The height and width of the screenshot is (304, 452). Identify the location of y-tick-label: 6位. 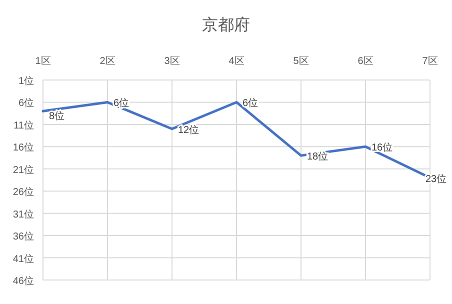
(26, 103).